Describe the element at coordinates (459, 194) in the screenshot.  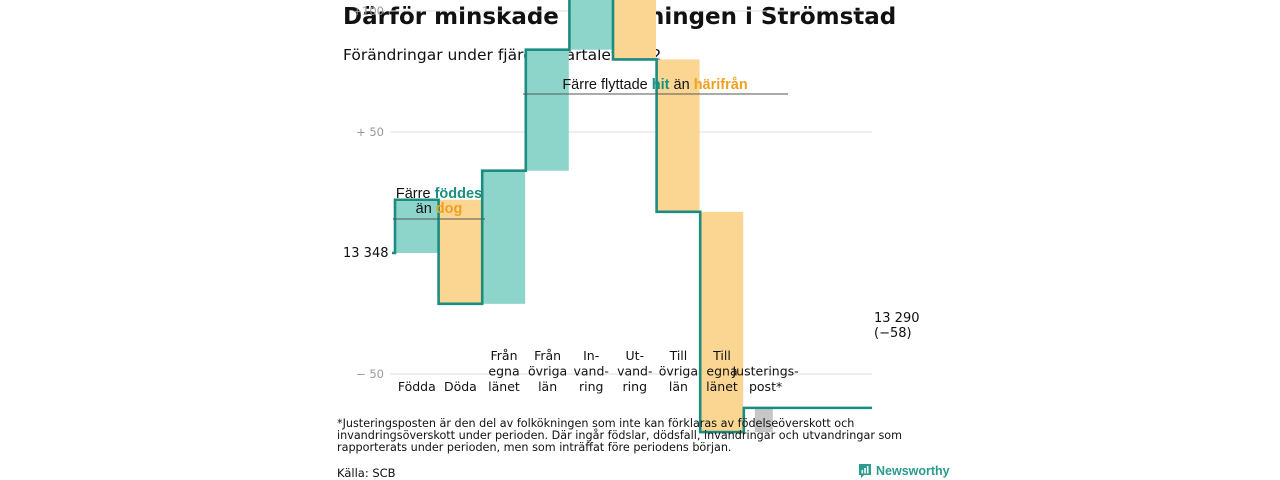
I see `annotation-emphasis-born: föddes` at that location.